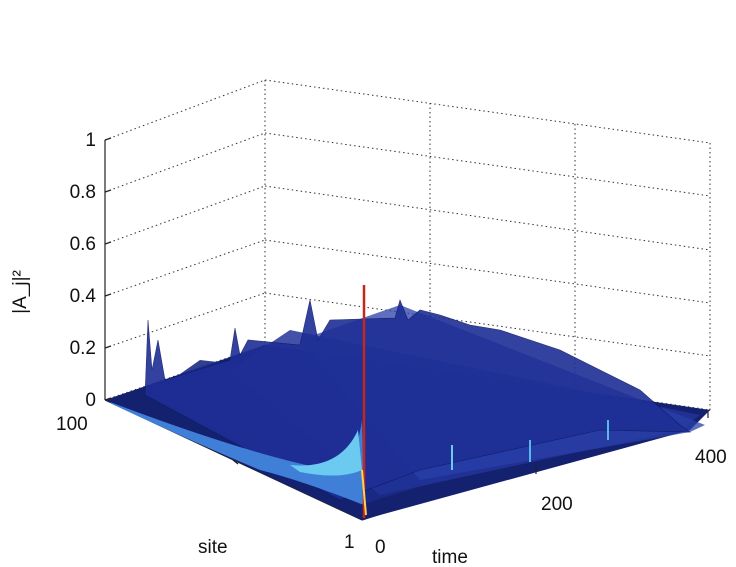  What do you see at coordinates (83, 192) in the screenshot?
I see `z-tick-label: 0.8` at bounding box center [83, 192].